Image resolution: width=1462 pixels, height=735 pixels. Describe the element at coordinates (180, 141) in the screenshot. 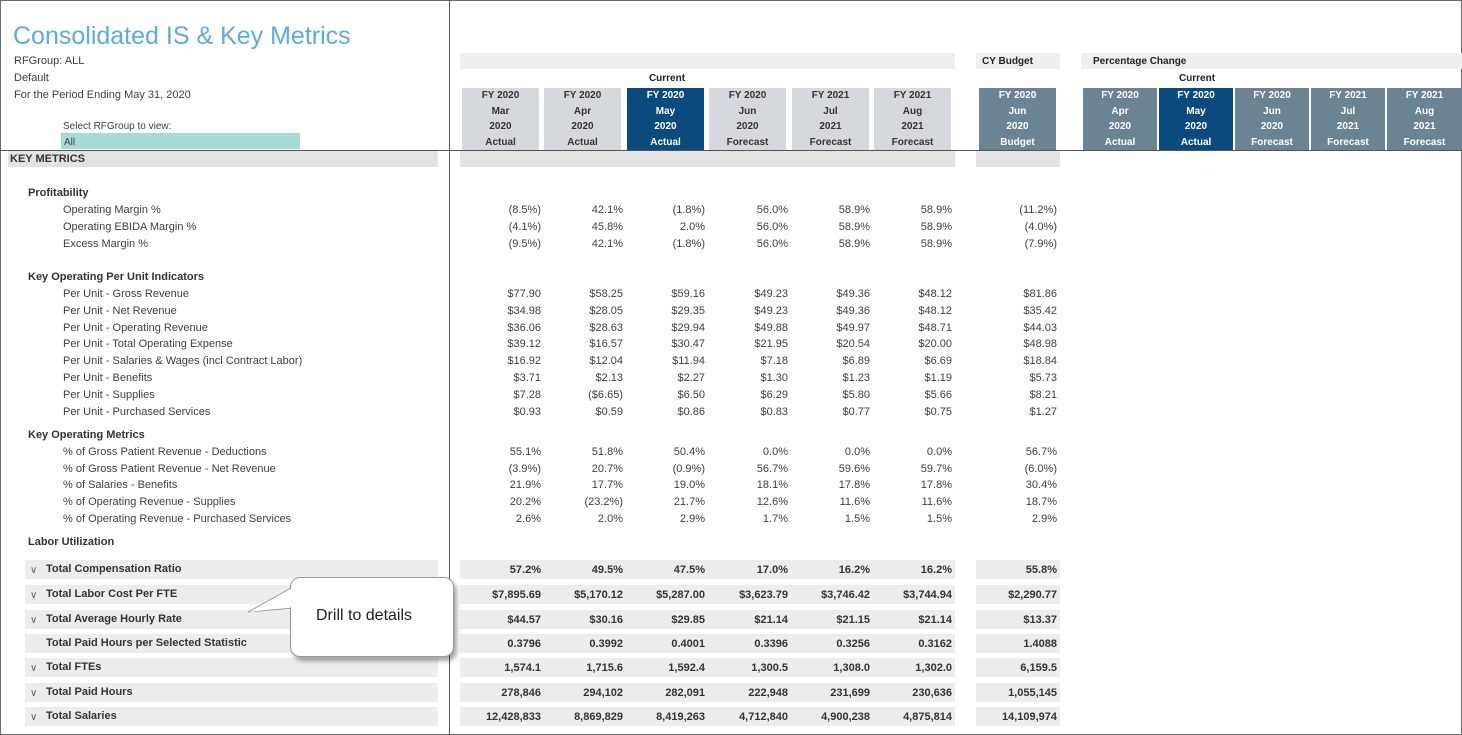

I see `rfgroup-select: All` at that location.